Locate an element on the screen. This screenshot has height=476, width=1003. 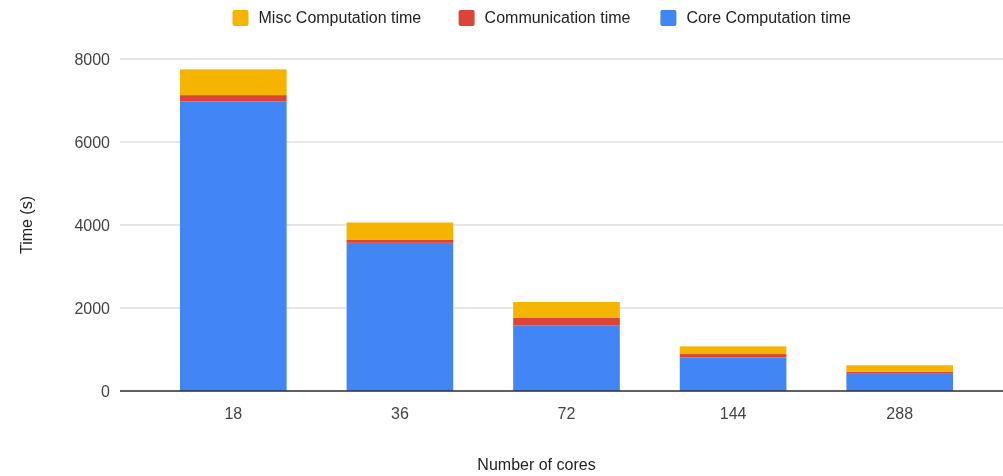
y-tick-label: 0 is located at coordinates (106, 391).